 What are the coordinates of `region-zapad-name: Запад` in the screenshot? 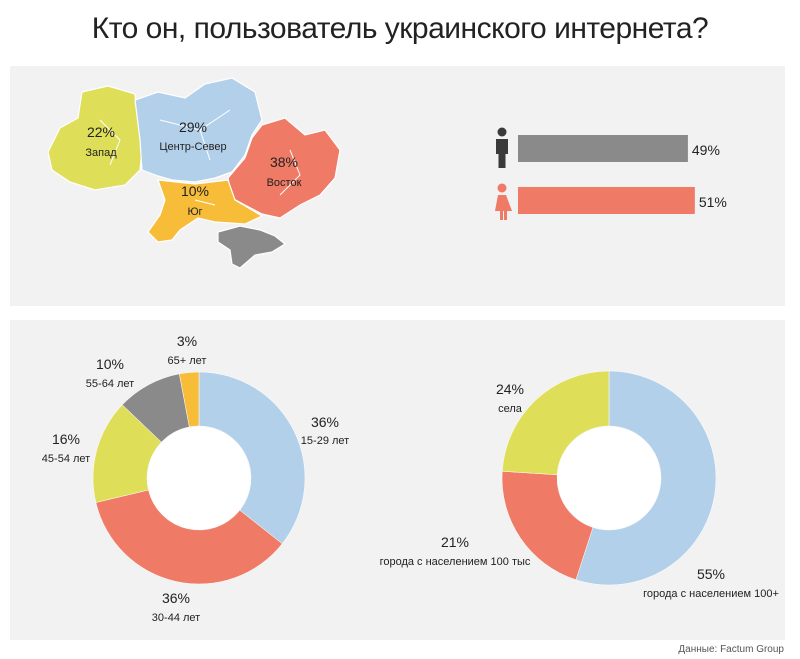 It's located at (101, 153).